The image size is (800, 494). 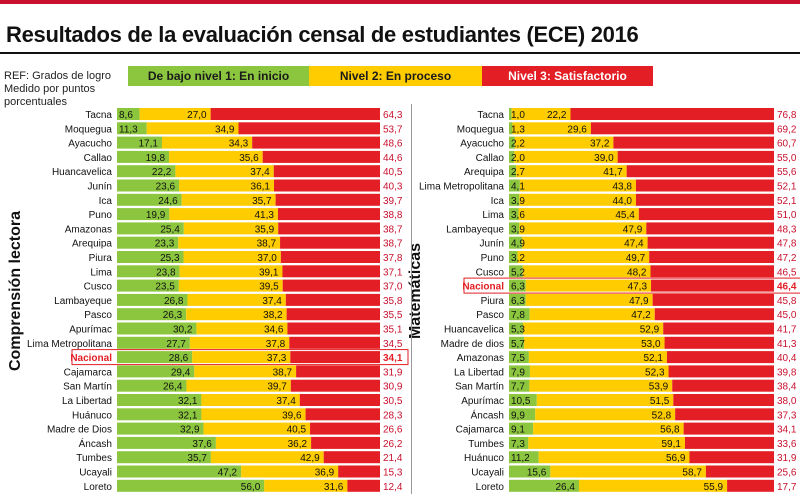 What do you see at coordinates (393, 487) in the screenshot?
I see `value-label-level-3: 12,4` at bounding box center [393, 487].